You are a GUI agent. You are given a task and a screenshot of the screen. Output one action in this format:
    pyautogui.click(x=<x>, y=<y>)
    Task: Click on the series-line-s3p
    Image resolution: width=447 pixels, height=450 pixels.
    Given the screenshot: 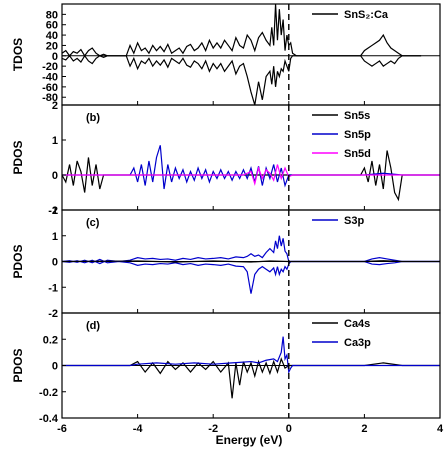 What is the action you would take?
    pyautogui.click(x=251, y=249)
    